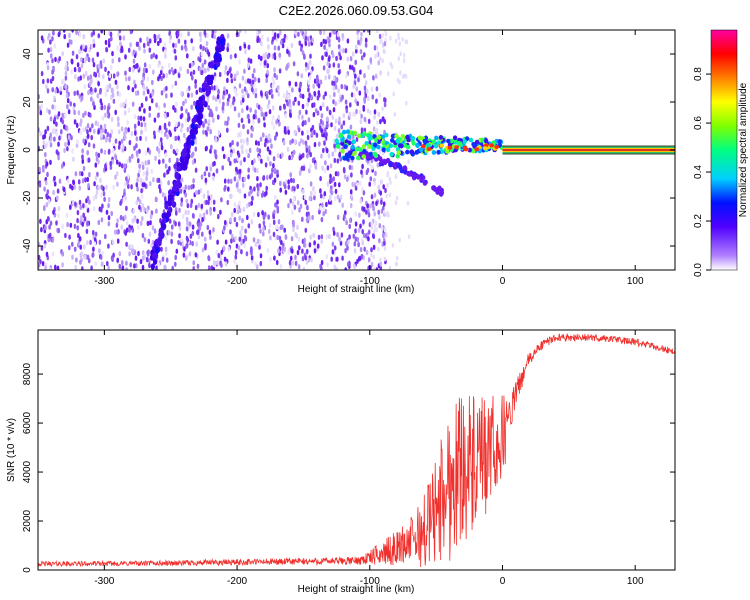 This screenshot has width=750, height=600. What do you see at coordinates (743, 149) in the screenshot?
I see `colorbar-label: Normalized spectral amplitude` at bounding box center [743, 149].